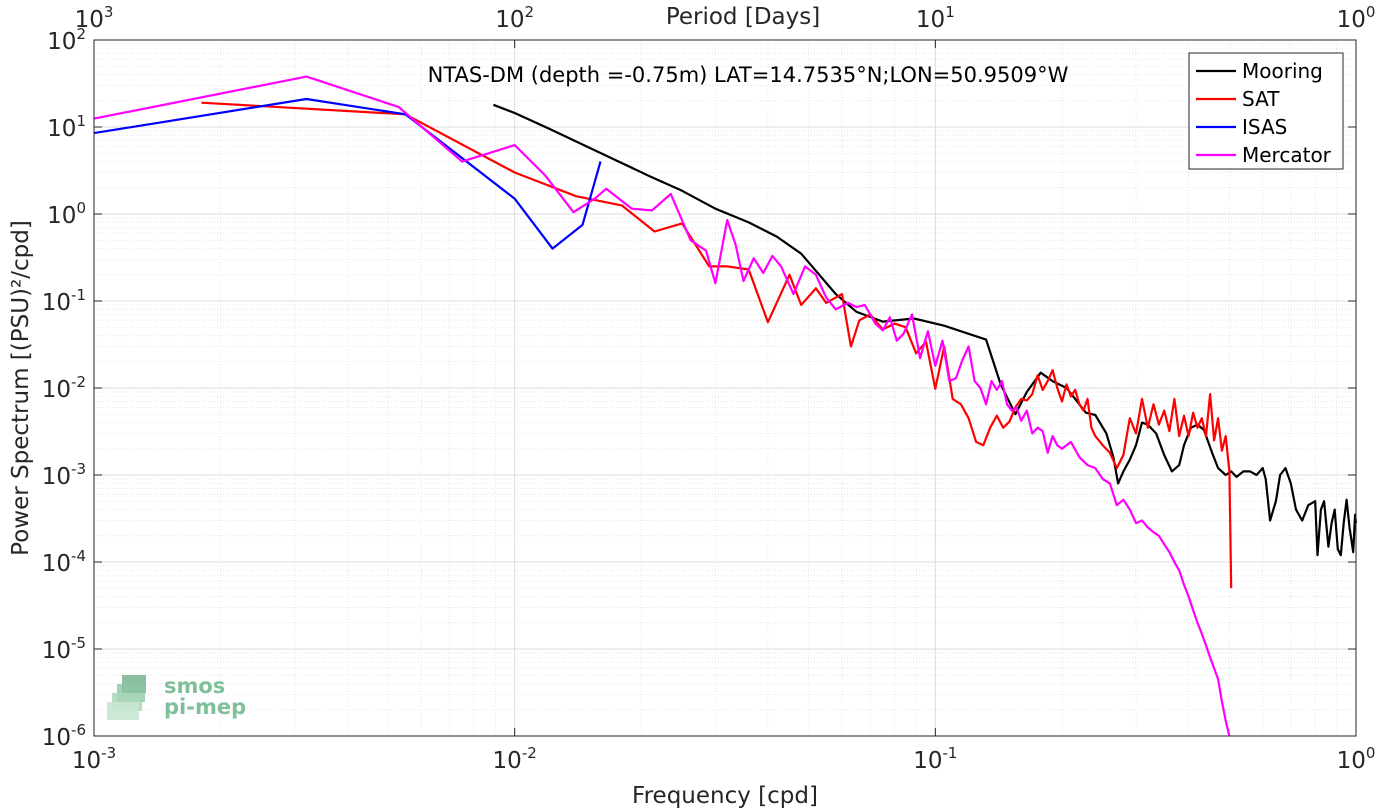  I want to click on x-tick-label: 10⁻², so click(515, 759).